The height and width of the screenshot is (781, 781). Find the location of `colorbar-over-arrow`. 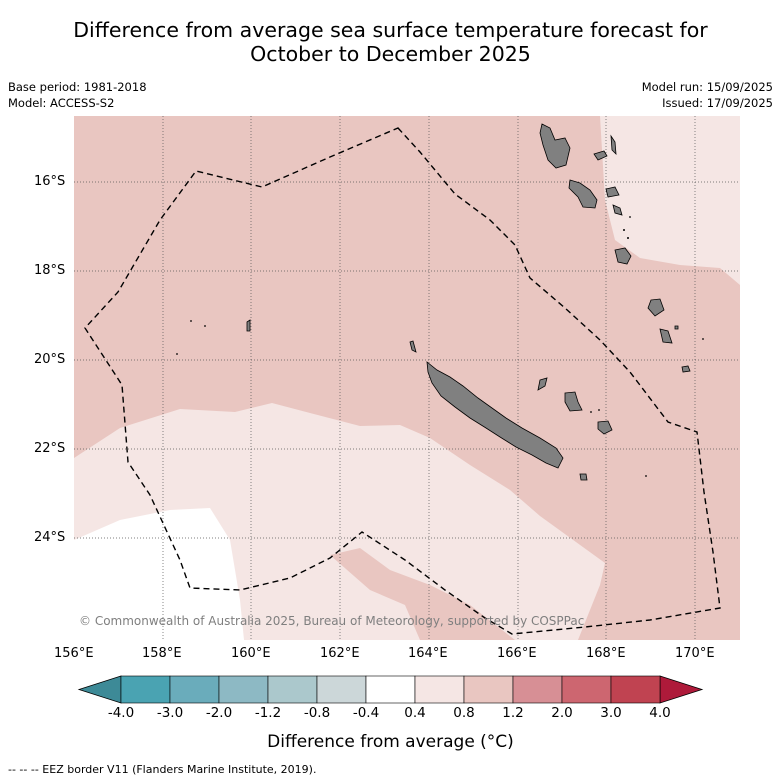

colorbar-over-arrow is located at coordinates (681, 689).